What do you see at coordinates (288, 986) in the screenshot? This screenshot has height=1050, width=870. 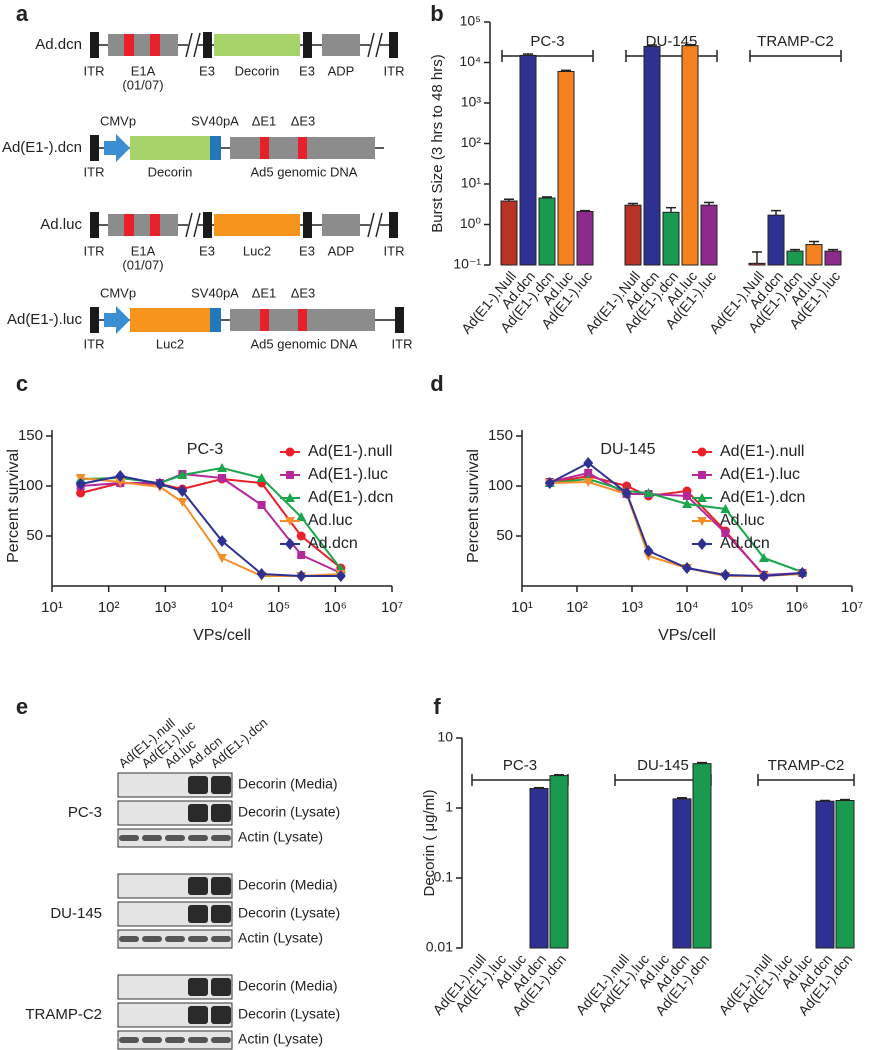 I see `blot-label: Decorin (Media)` at bounding box center [288, 986].